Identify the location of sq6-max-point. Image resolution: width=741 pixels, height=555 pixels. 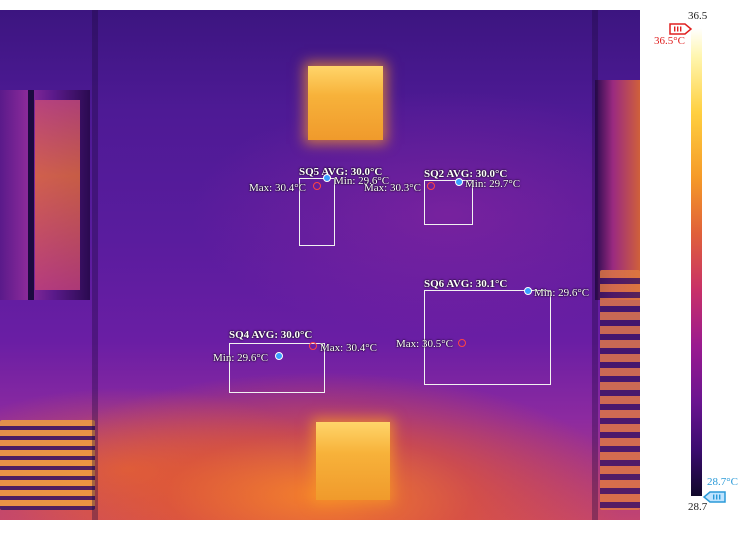
(462, 343).